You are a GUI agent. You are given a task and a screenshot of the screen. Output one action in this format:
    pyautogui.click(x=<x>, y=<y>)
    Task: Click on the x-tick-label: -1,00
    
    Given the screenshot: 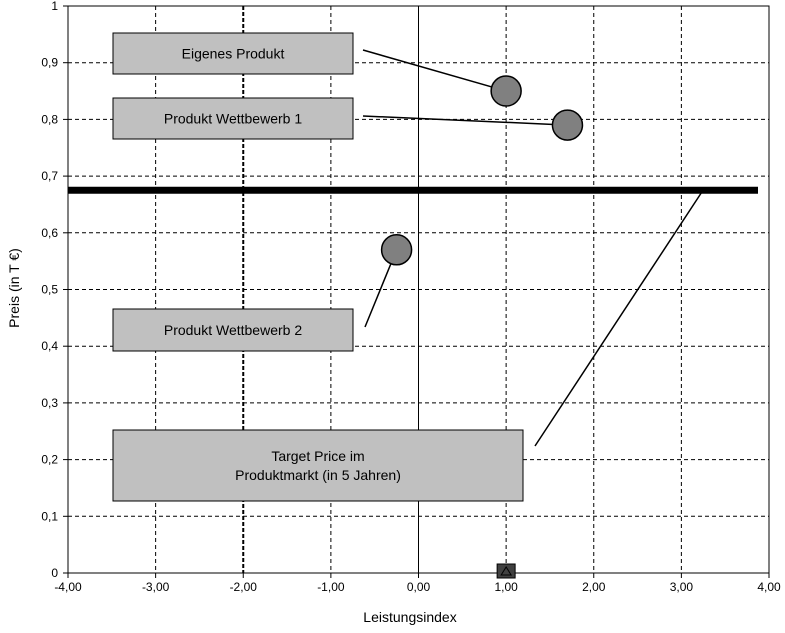 What is the action you would take?
    pyautogui.click(x=331, y=587)
    